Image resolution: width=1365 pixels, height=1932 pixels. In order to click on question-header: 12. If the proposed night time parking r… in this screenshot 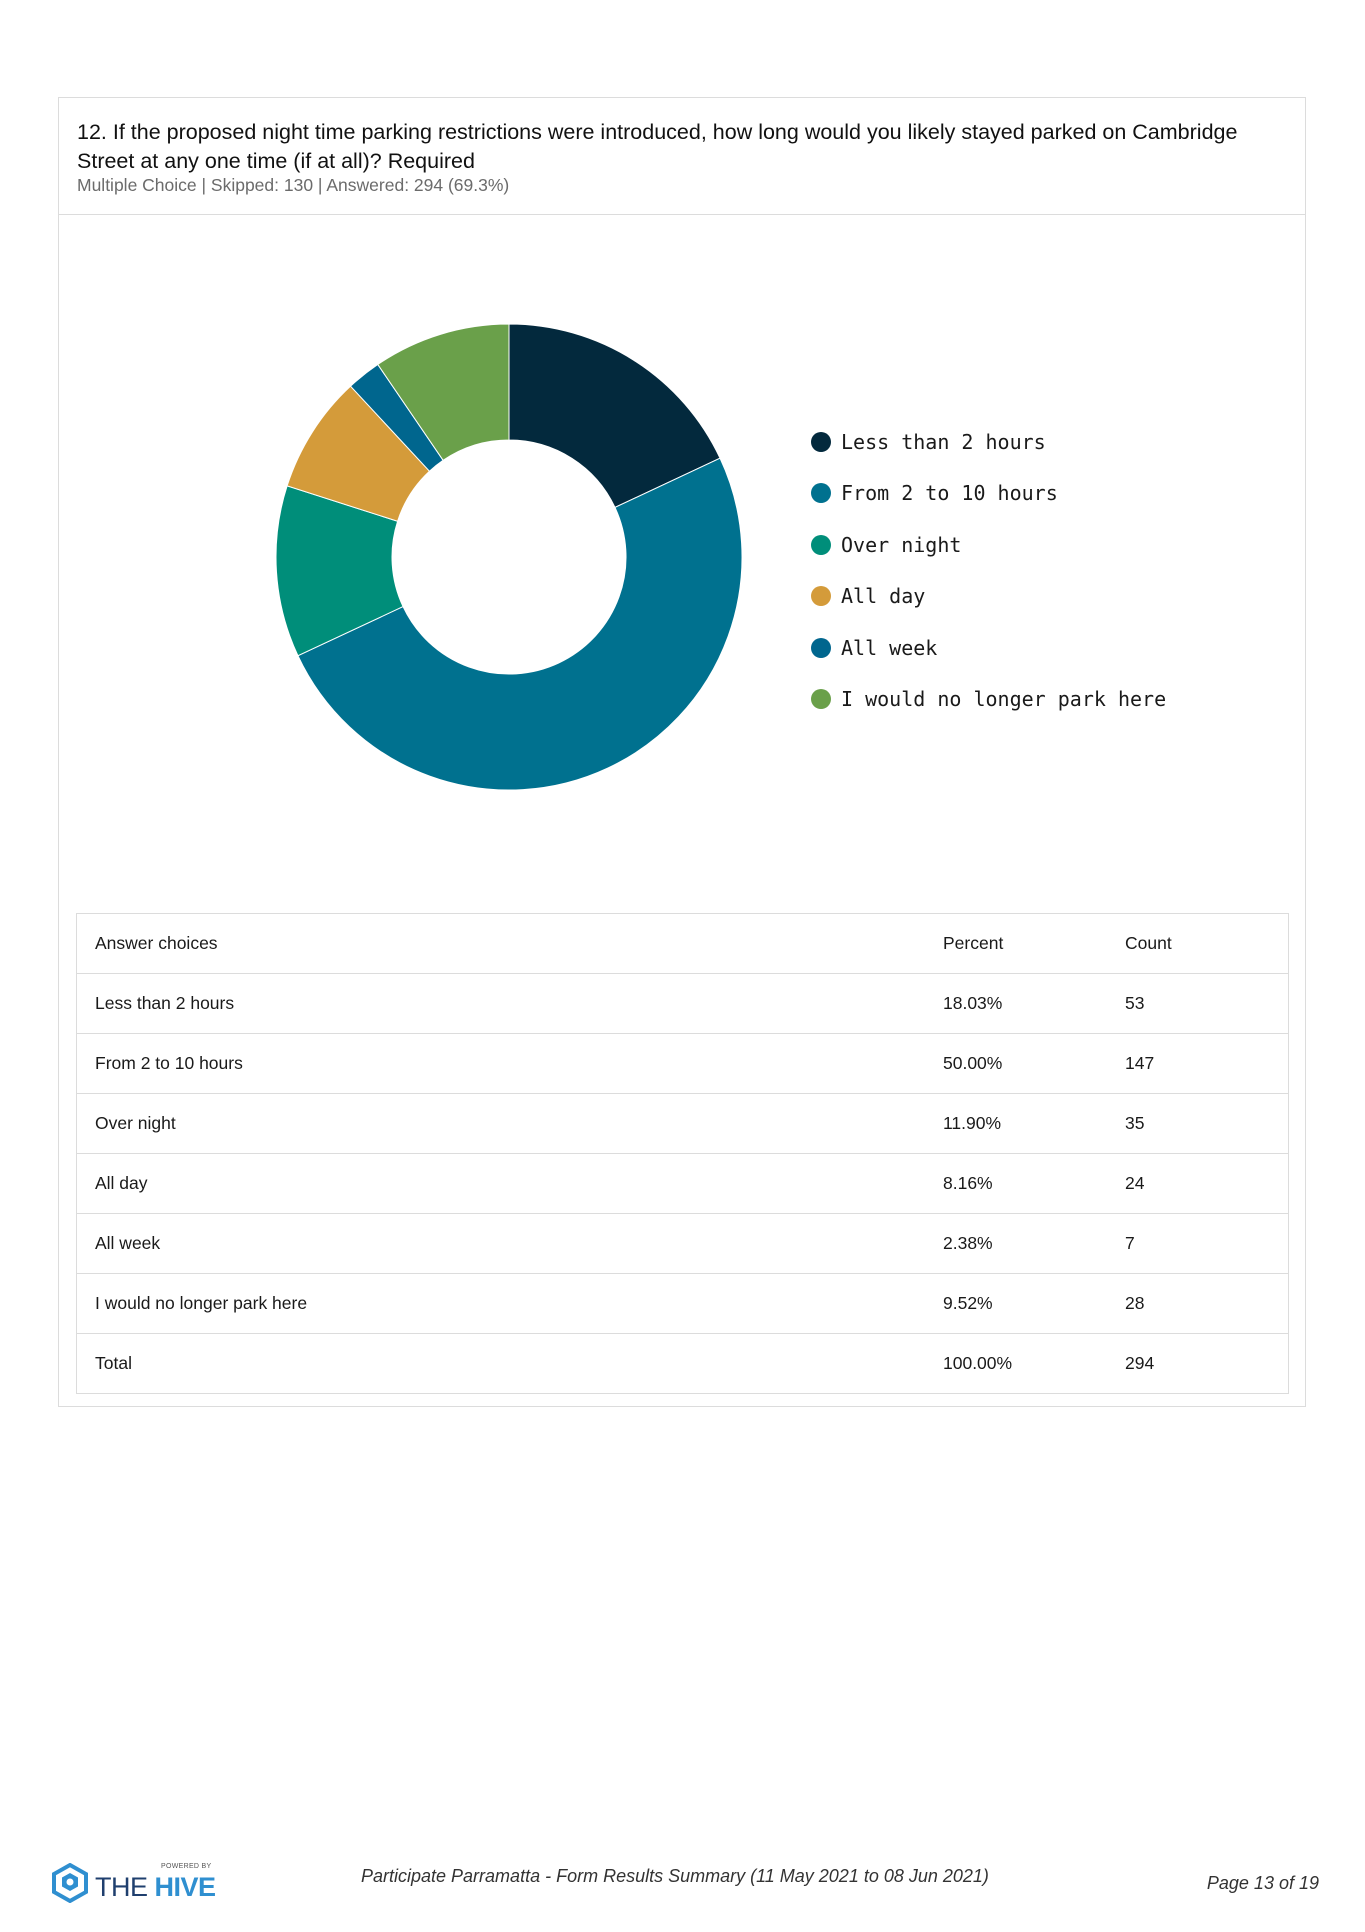, I will do `click(682, 156)`.